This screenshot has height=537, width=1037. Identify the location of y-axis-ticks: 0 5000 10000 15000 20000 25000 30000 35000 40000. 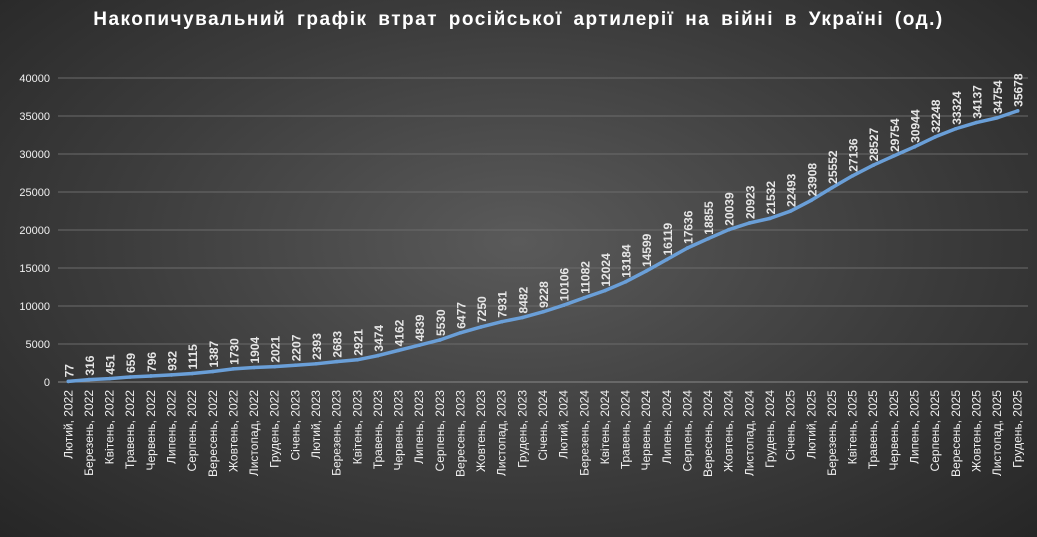
(34, 231).